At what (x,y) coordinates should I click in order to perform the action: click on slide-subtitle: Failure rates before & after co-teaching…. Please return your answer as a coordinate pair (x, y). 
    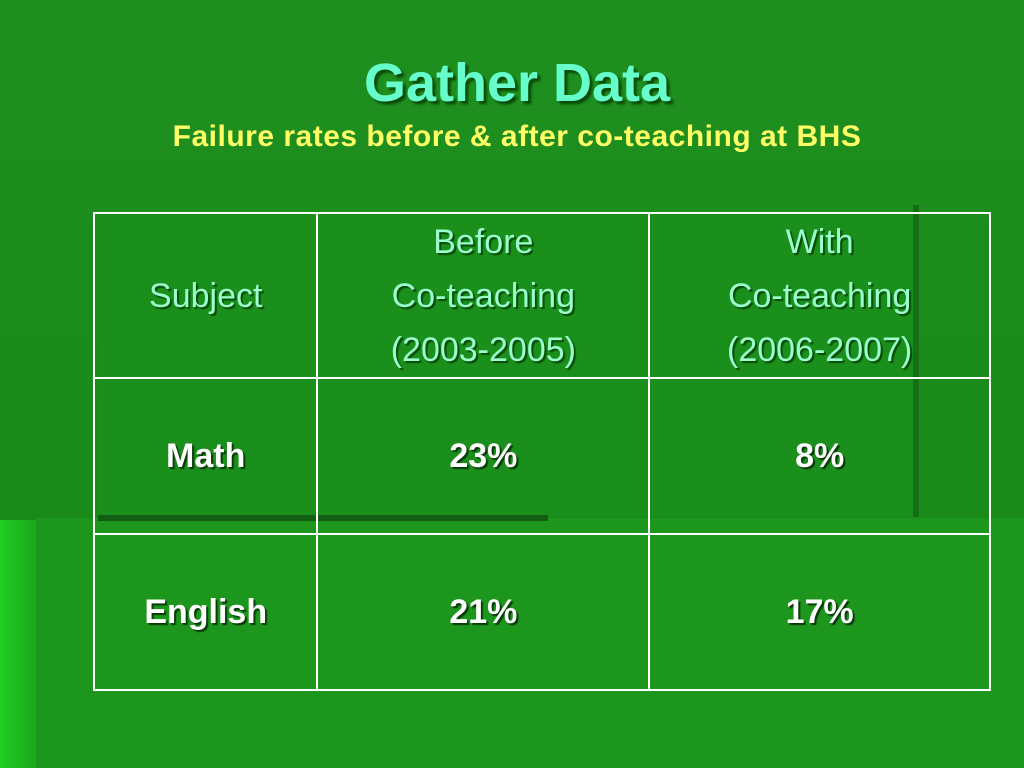
    Looking at the image, I should click on (517, 136).